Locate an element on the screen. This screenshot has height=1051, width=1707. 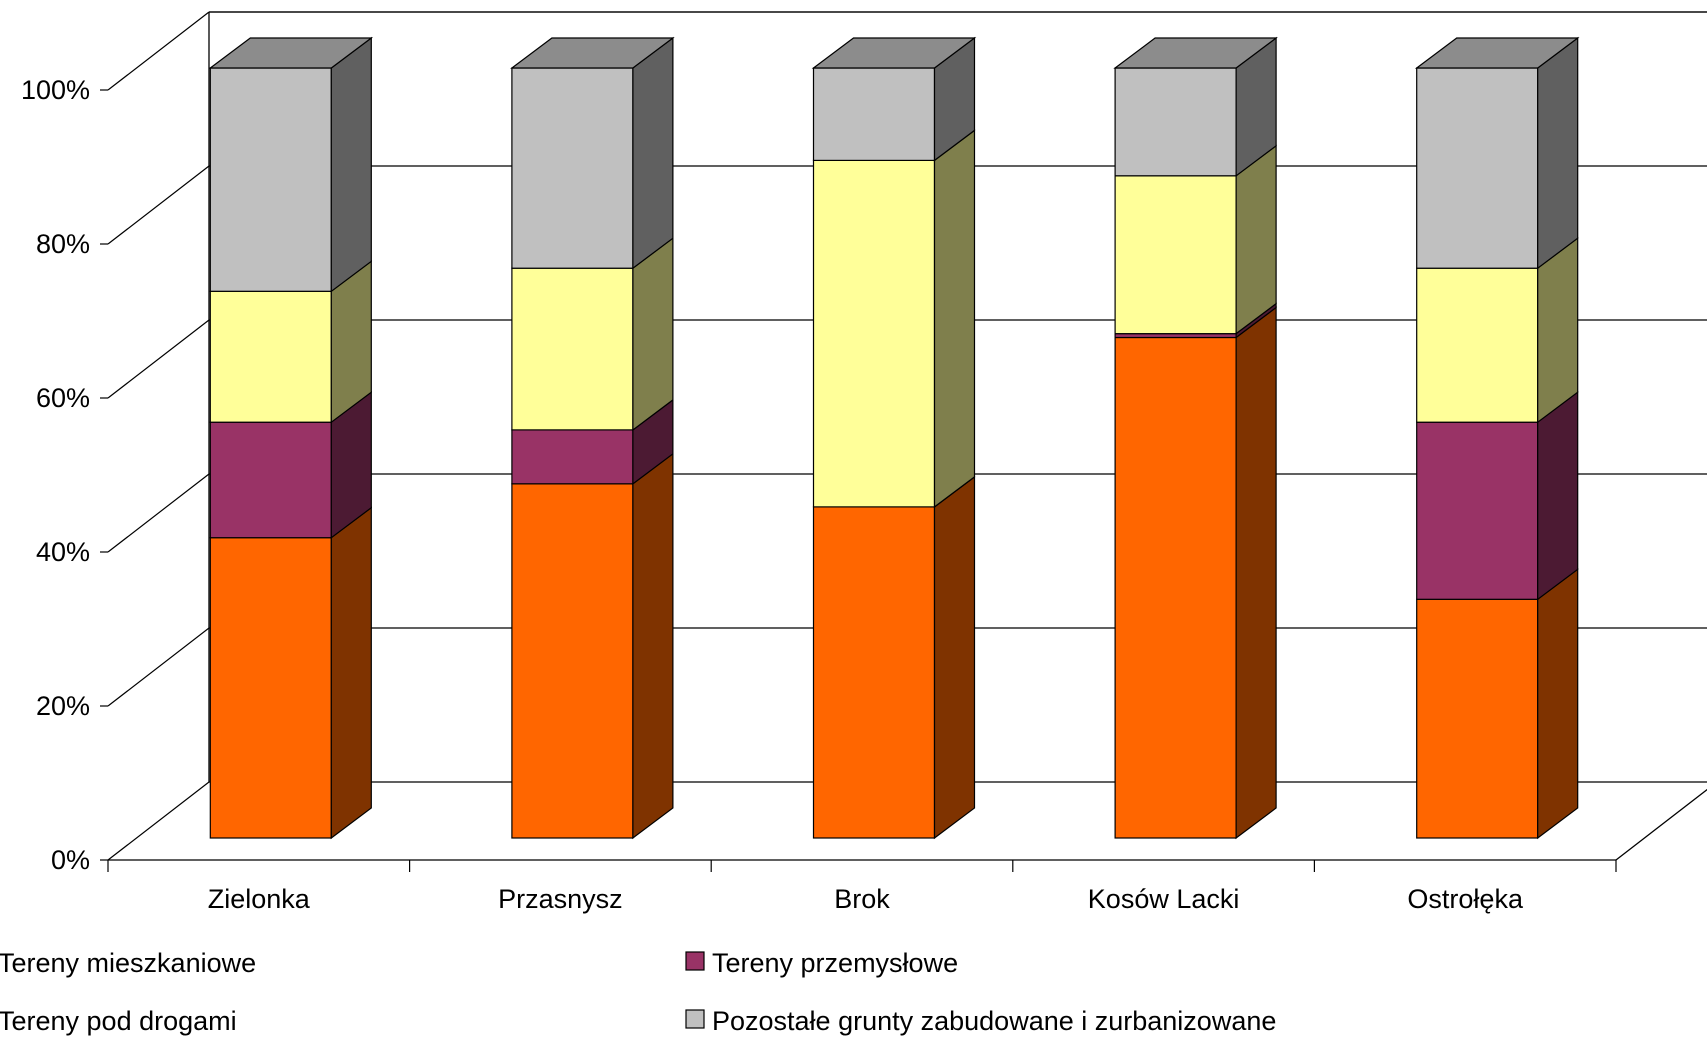
y-tick-label: 80% is located at coordinates (63, 244).